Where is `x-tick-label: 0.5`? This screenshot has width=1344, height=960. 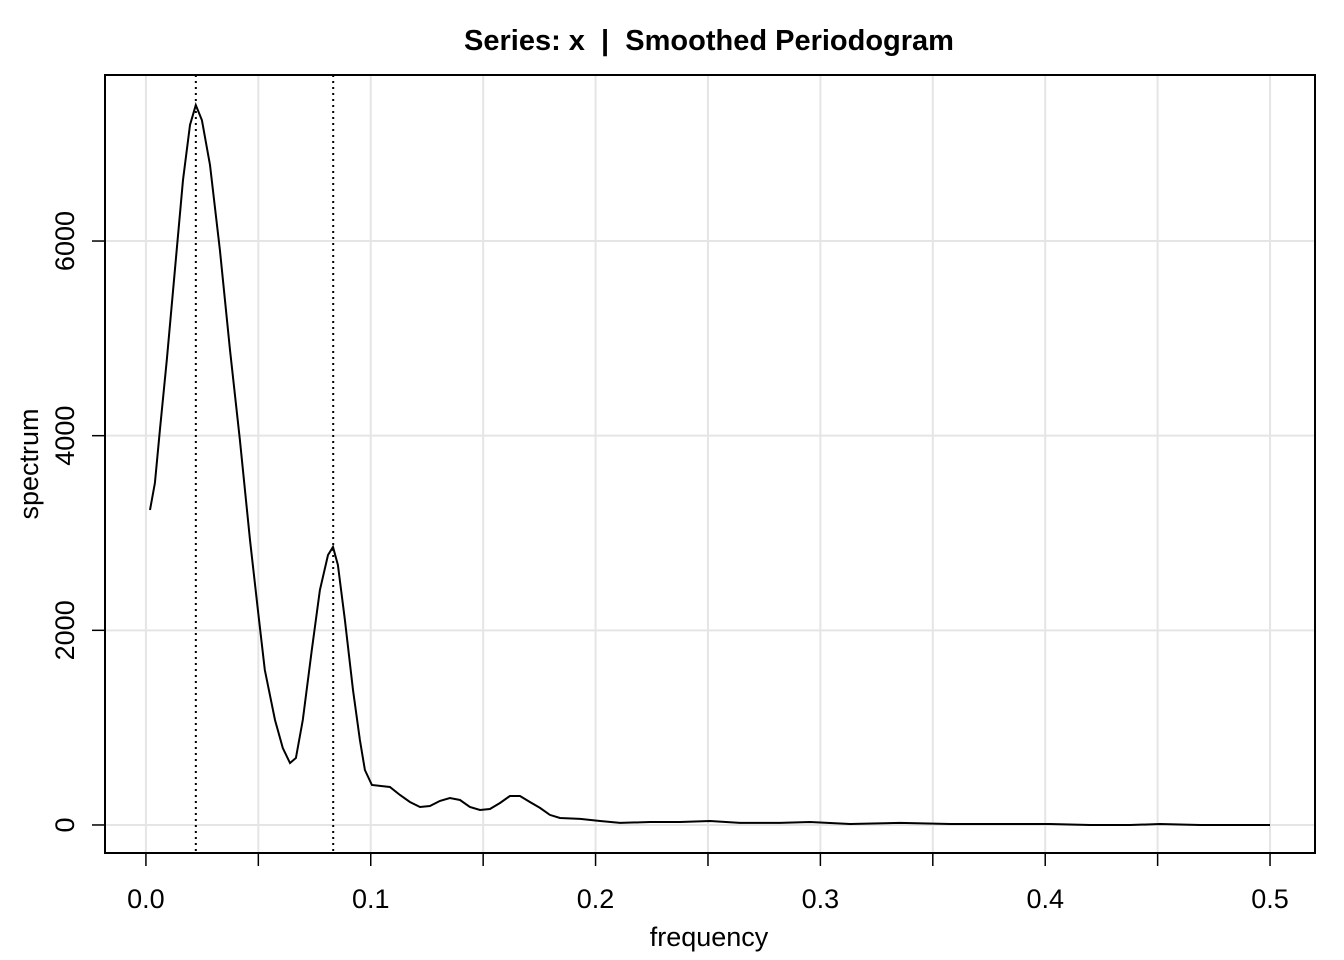 x-tick-label: 0.5 is located at coordinates (1270, 899).